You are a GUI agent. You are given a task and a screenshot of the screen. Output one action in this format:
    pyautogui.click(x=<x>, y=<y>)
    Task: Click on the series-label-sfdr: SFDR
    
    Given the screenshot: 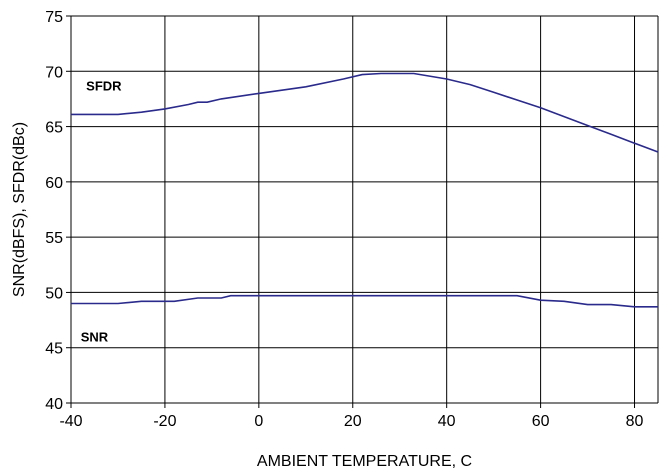 What is the action you would take?
    pyautogui.click(x=104, y=86)
    